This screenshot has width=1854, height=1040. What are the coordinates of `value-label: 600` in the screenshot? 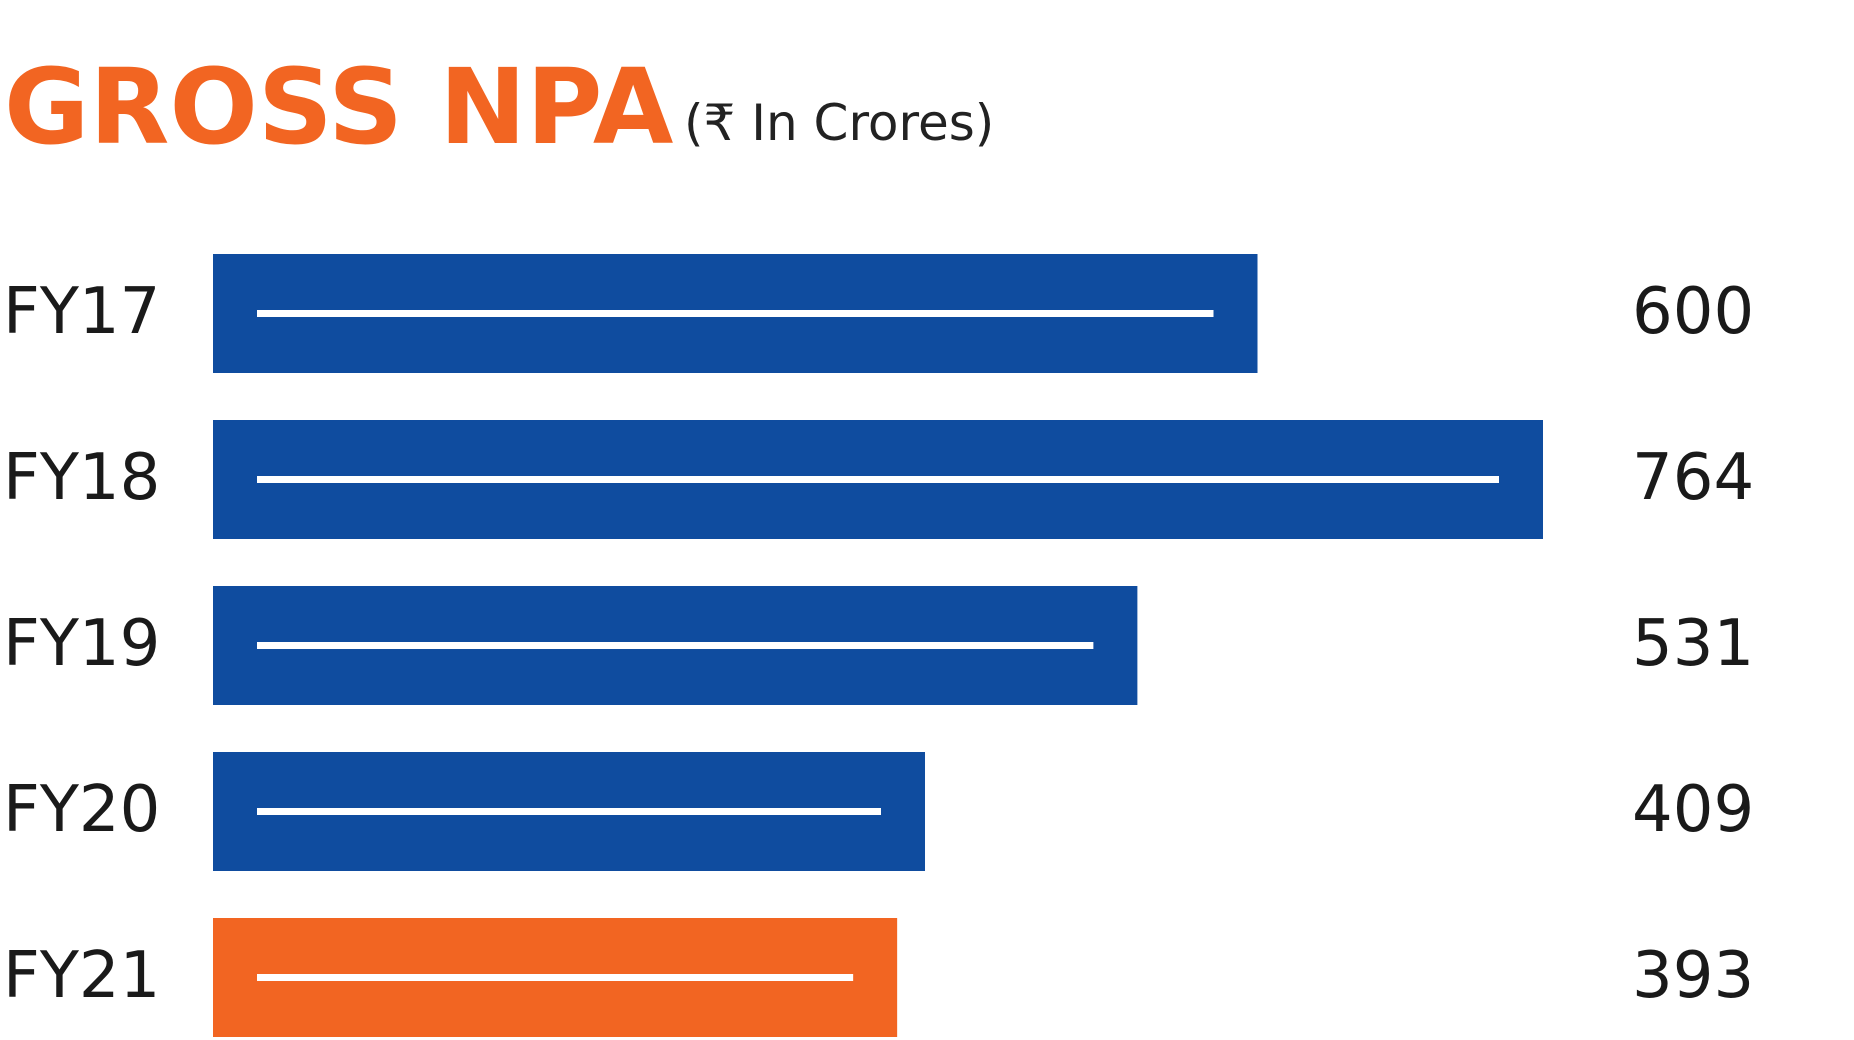 It's located at (1693, 312).